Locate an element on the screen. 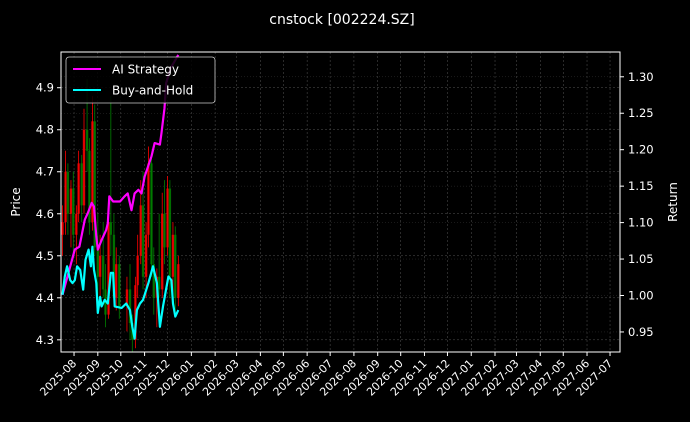 The width and height of the screenshot is (690, 422). y-right-tick-label: 1.05 is located at coordinates (641, 259).